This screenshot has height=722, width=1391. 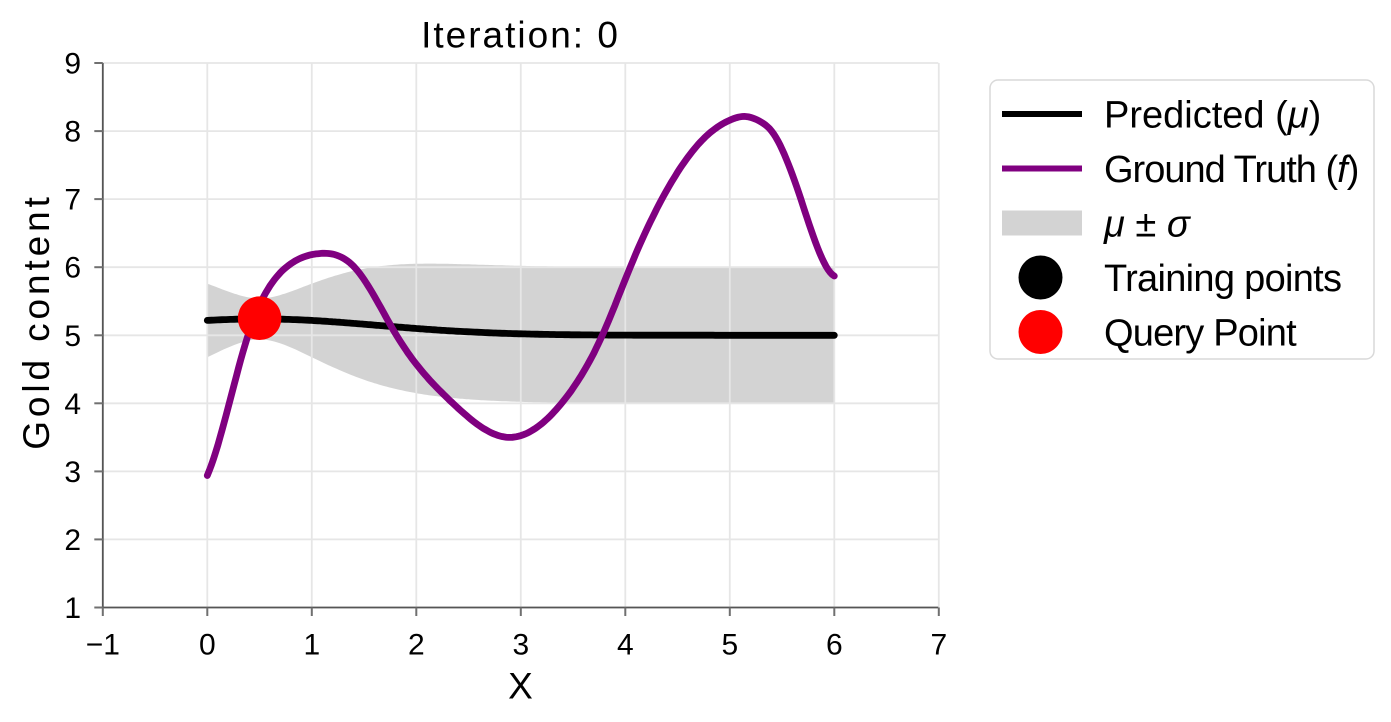 I want to click on svg-text: Iteration: 0, so click(x=520, y=35).